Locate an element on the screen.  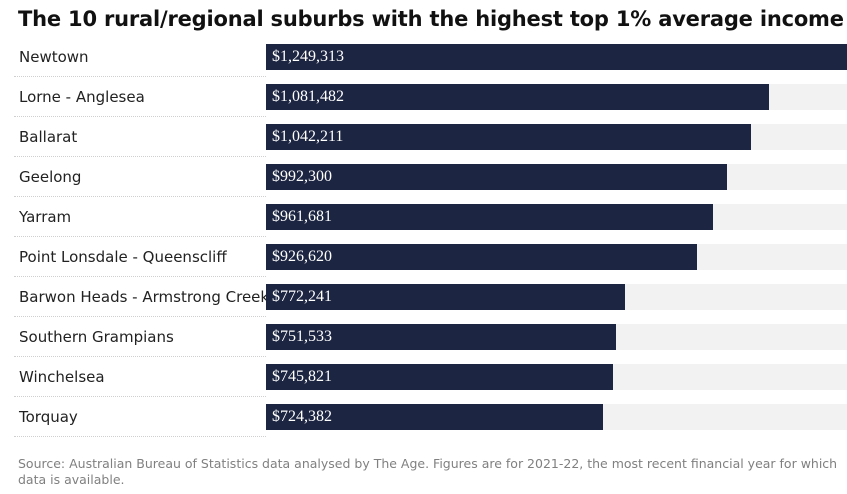
bar-track: $992,300 is located at coordinates (556, 177).